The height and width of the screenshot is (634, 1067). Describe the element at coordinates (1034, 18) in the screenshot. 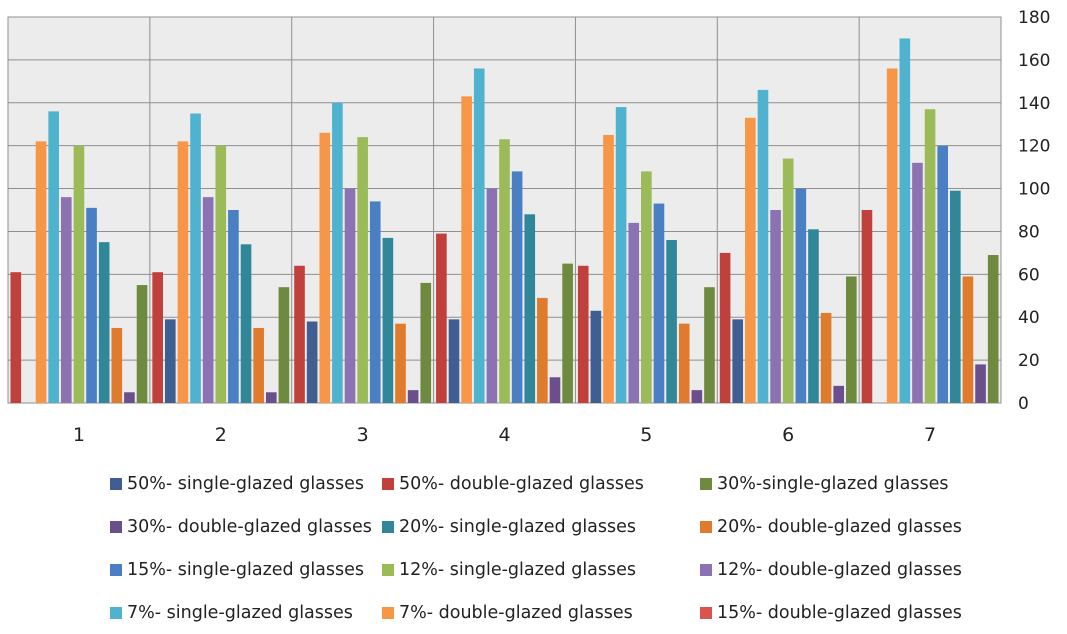

I see `y-tick-label: 180` at that location.